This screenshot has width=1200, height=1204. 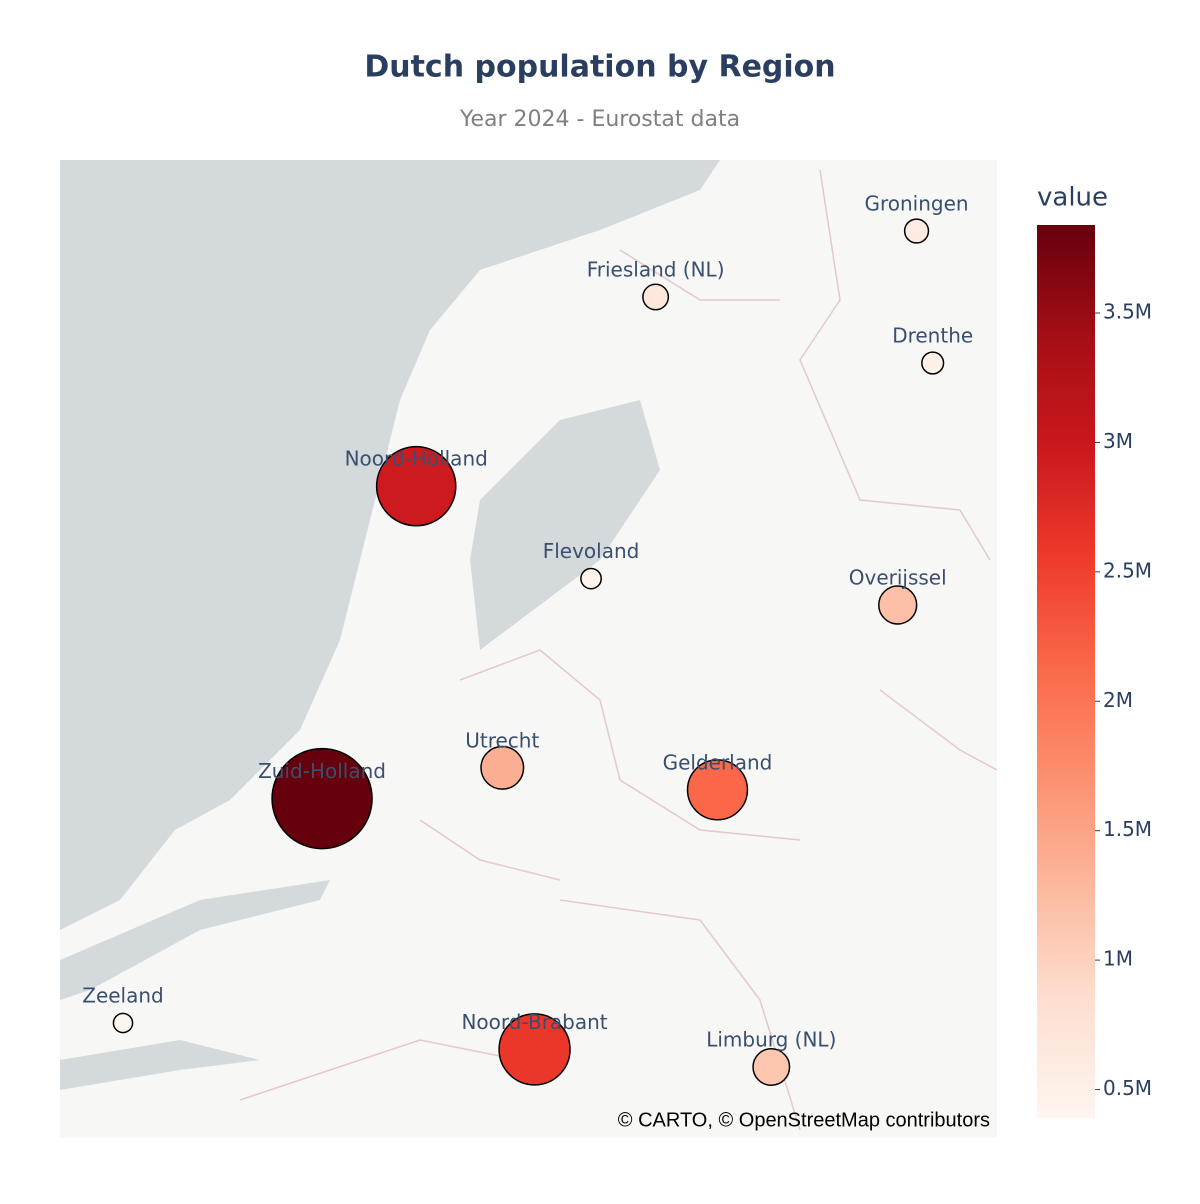 I want to click on colorbar-tick-label: 1.5M, so click(x=1127, y=829).